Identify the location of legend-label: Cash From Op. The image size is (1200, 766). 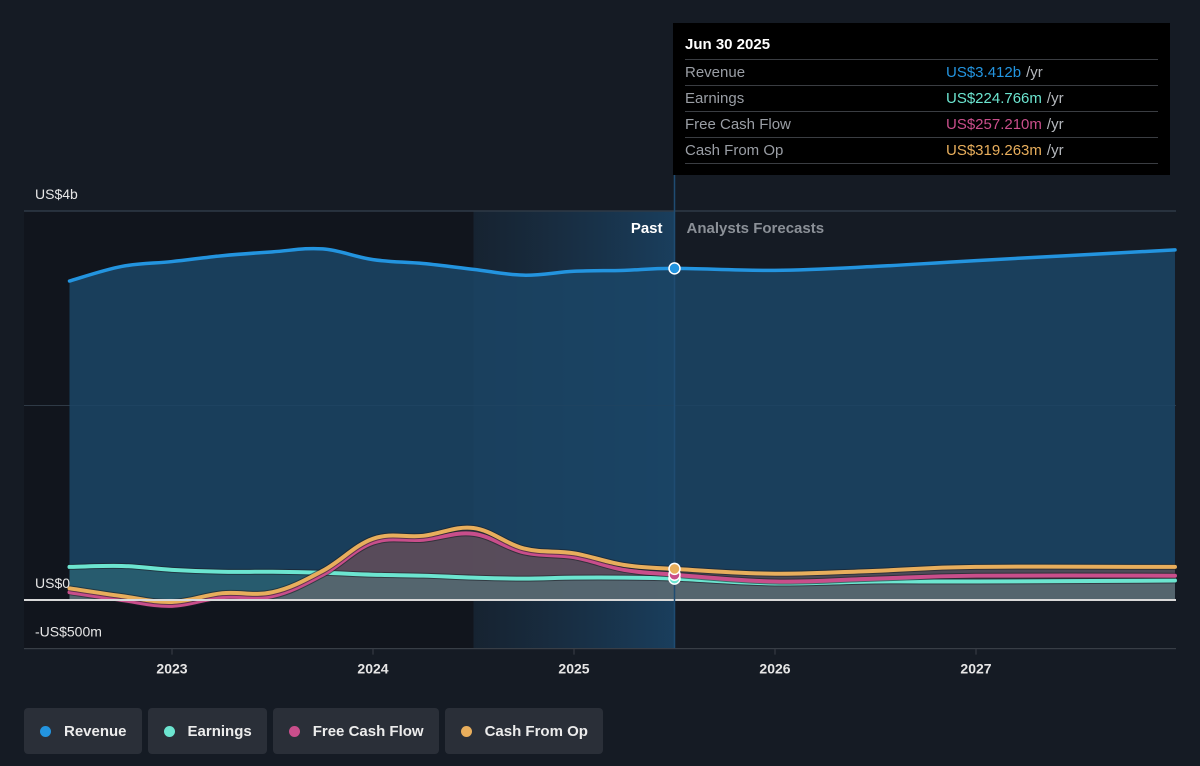
(536, 731).